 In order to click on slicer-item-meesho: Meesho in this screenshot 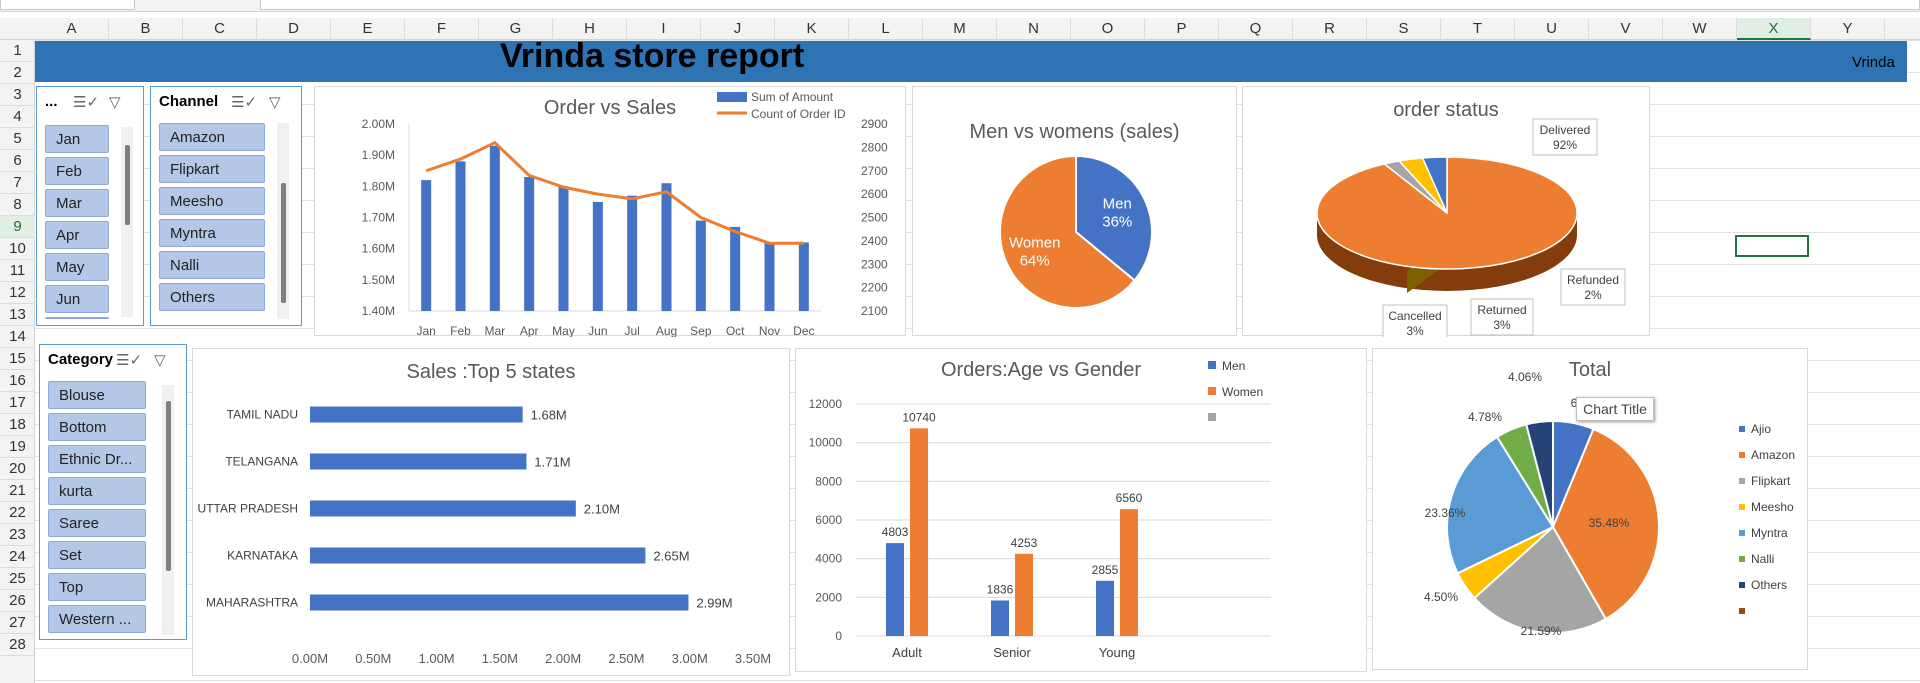, I will do `click(212, 201)`.